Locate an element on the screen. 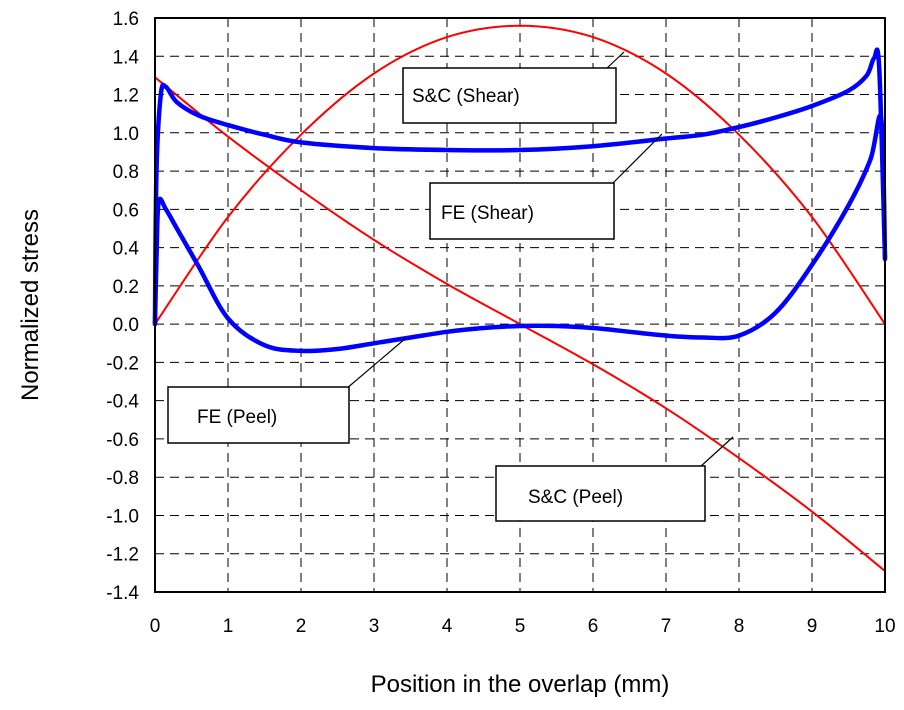 The width and height of the screenshot is (904, 710). y-tick-label: -0.4 is located at coordinates (122, 402).